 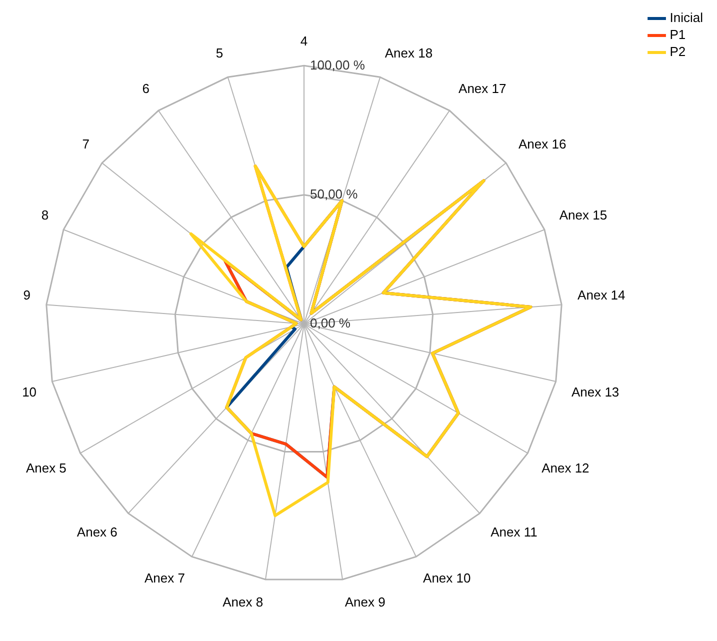 I want to click on spoke-label: 10, so click(x=29, y=392).